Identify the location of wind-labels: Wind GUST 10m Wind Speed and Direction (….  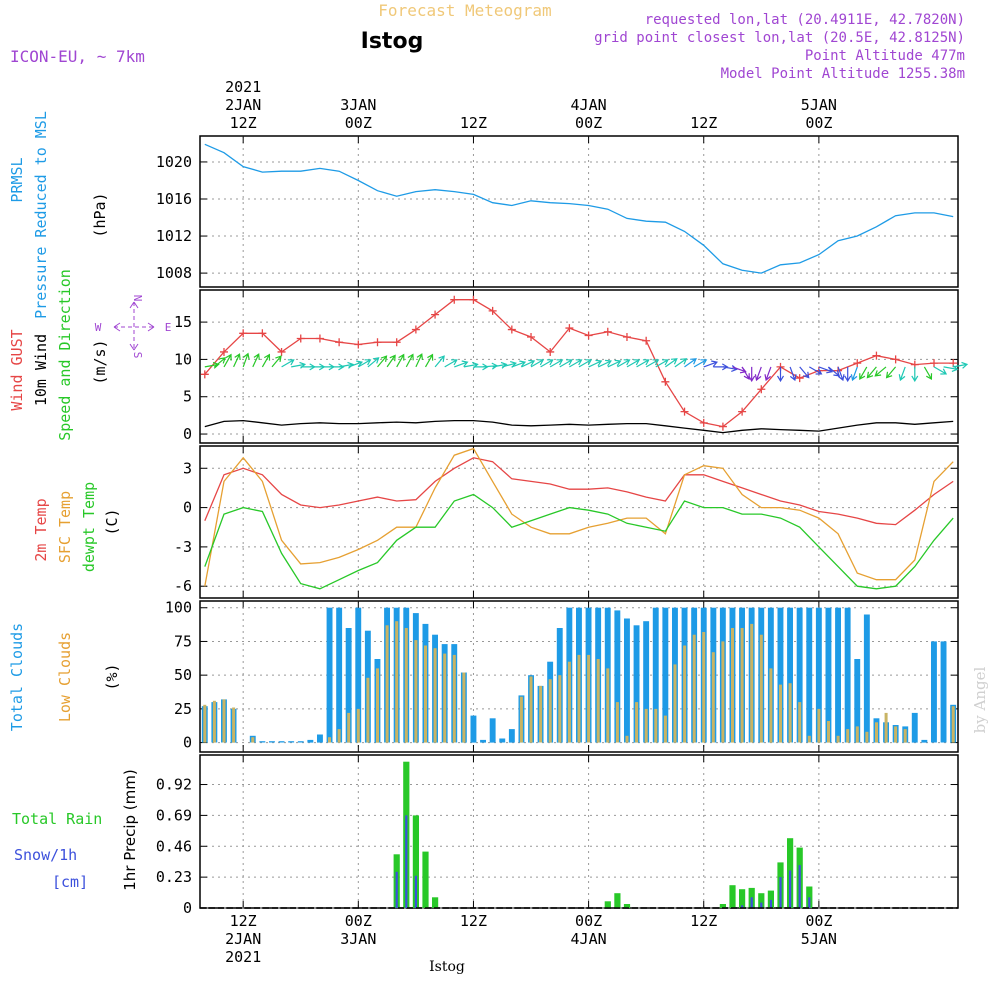
(89, 355).